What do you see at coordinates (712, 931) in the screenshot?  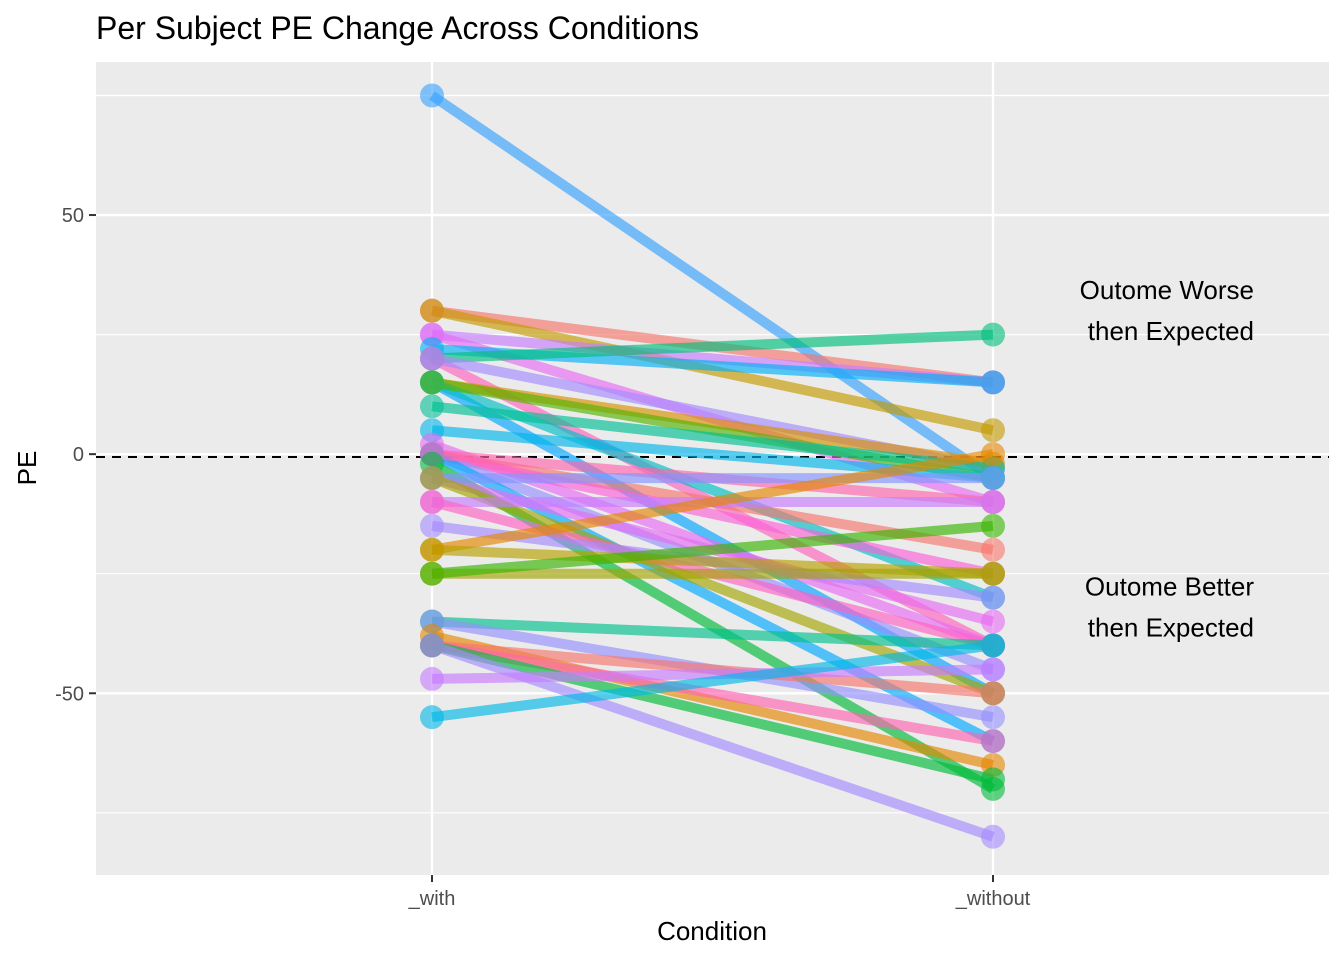 I see `x-axis-title: Condition` at bounding box center [712, 931].